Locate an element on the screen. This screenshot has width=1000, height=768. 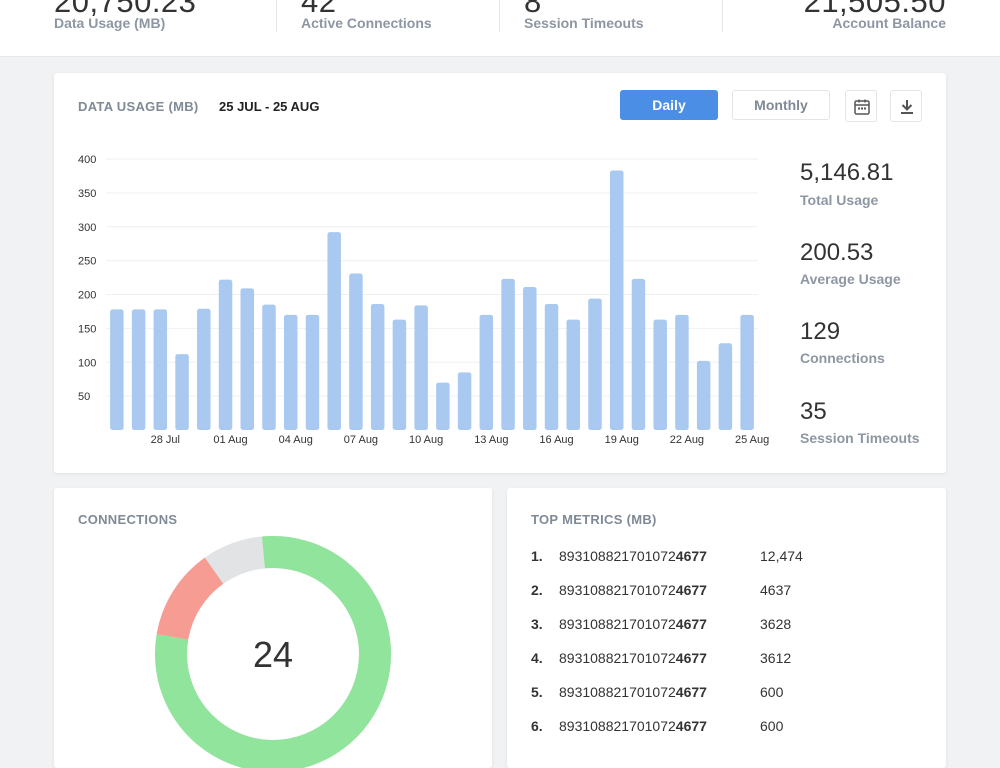
calendar-button is located at coordinates (861, 106).